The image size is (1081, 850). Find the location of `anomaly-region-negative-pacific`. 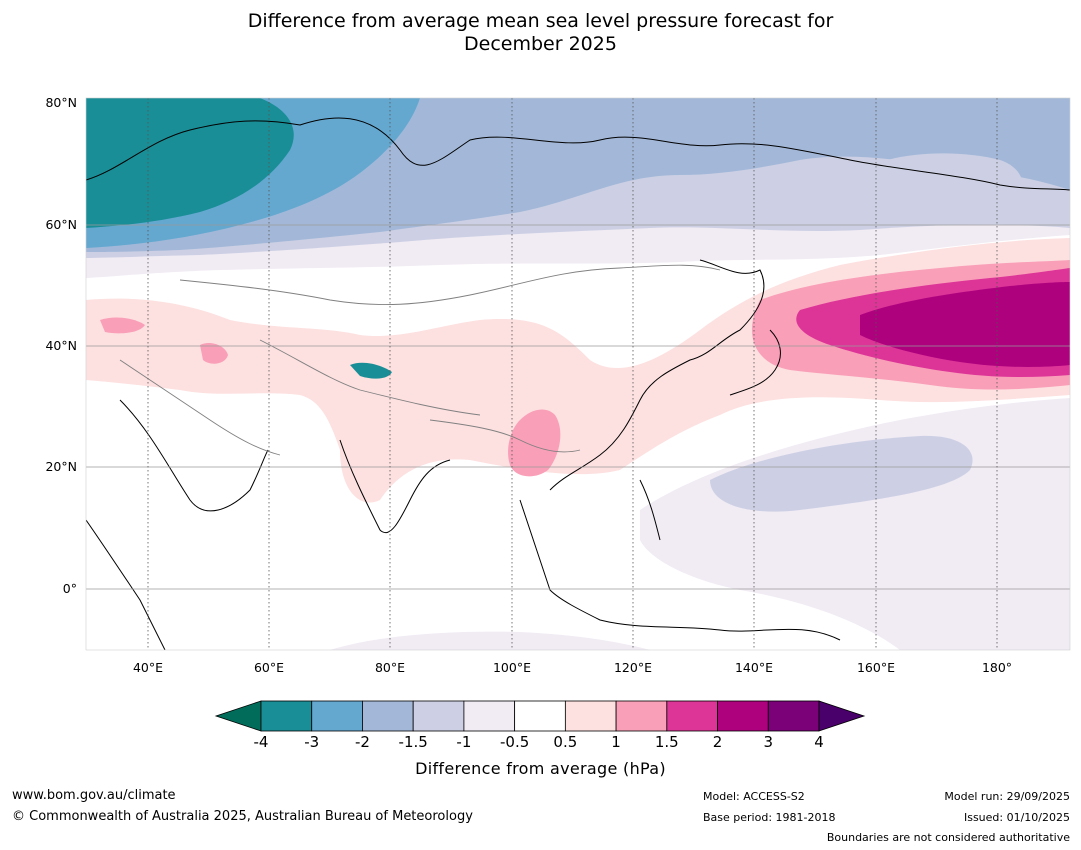

anomaly-region-negative-pacific is located at coordinates (841, 473).